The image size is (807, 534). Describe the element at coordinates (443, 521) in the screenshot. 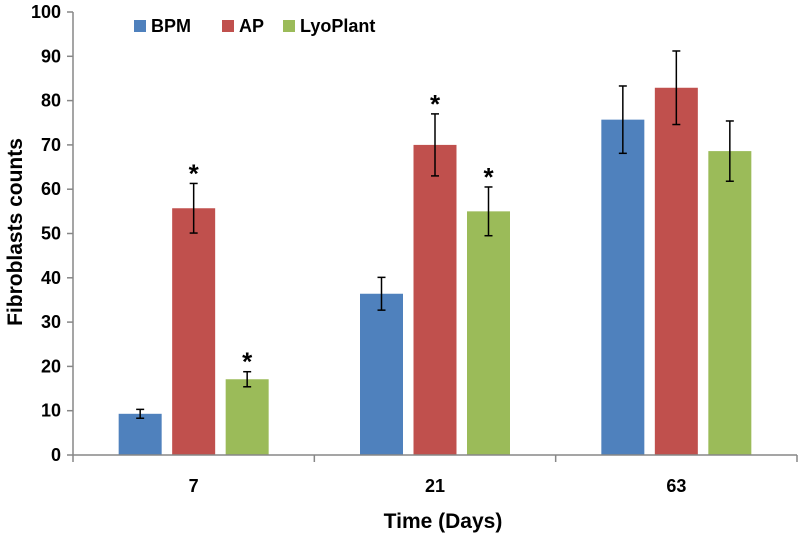

I see `x-axis-title: Time (Days)` at that location.